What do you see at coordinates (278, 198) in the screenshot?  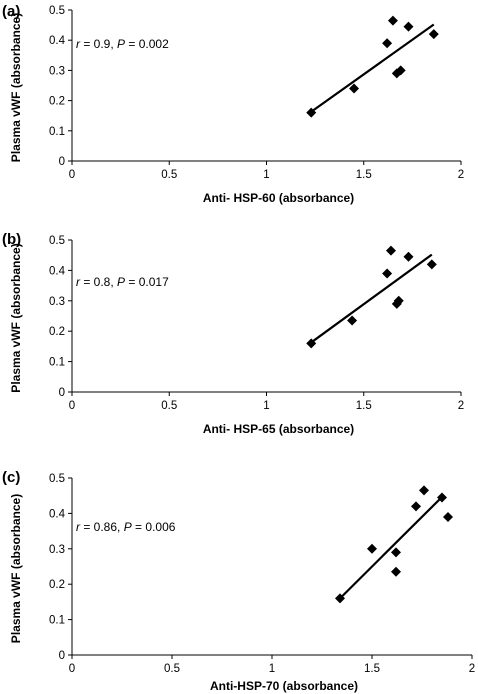 I see `x-axis-title: Anti- HSP-60 (absorbance)` at bounding box center [278, 198].